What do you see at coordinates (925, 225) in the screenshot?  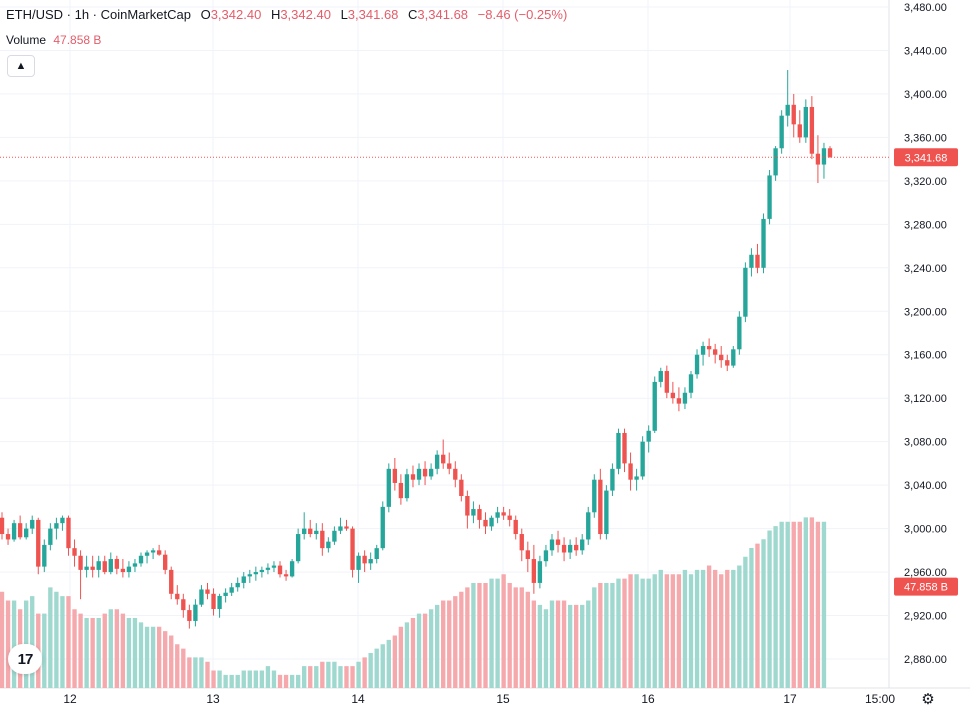 I see `y-tick-label: 3,280.00` at bounding box center [925, 225].